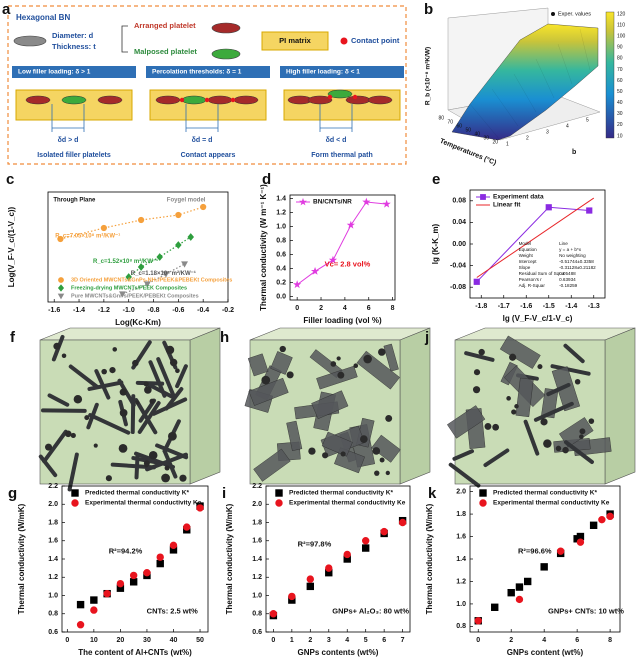  What do you see at coordinates (186, 200) in the screenshot?
I see `annotation: Foygel model` at bounding box center [186, 200].